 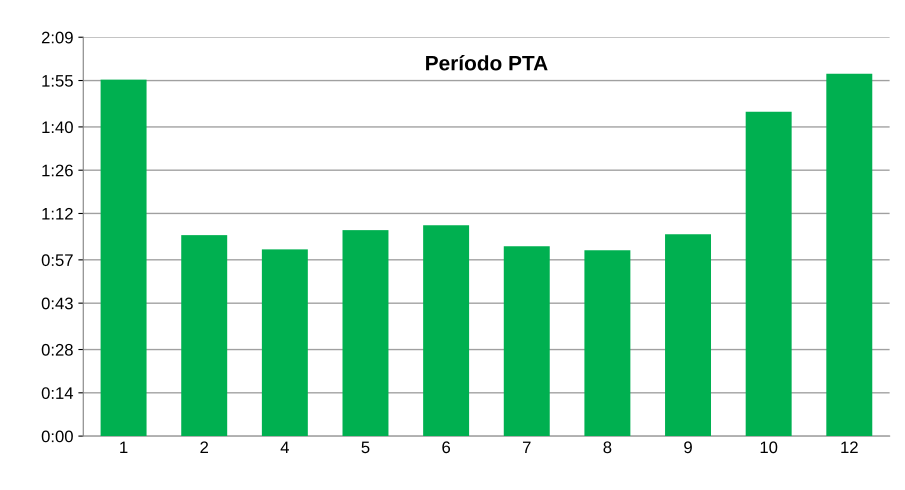 I want to click on y-tick-label: 0:14, so click(x=58, y=393).